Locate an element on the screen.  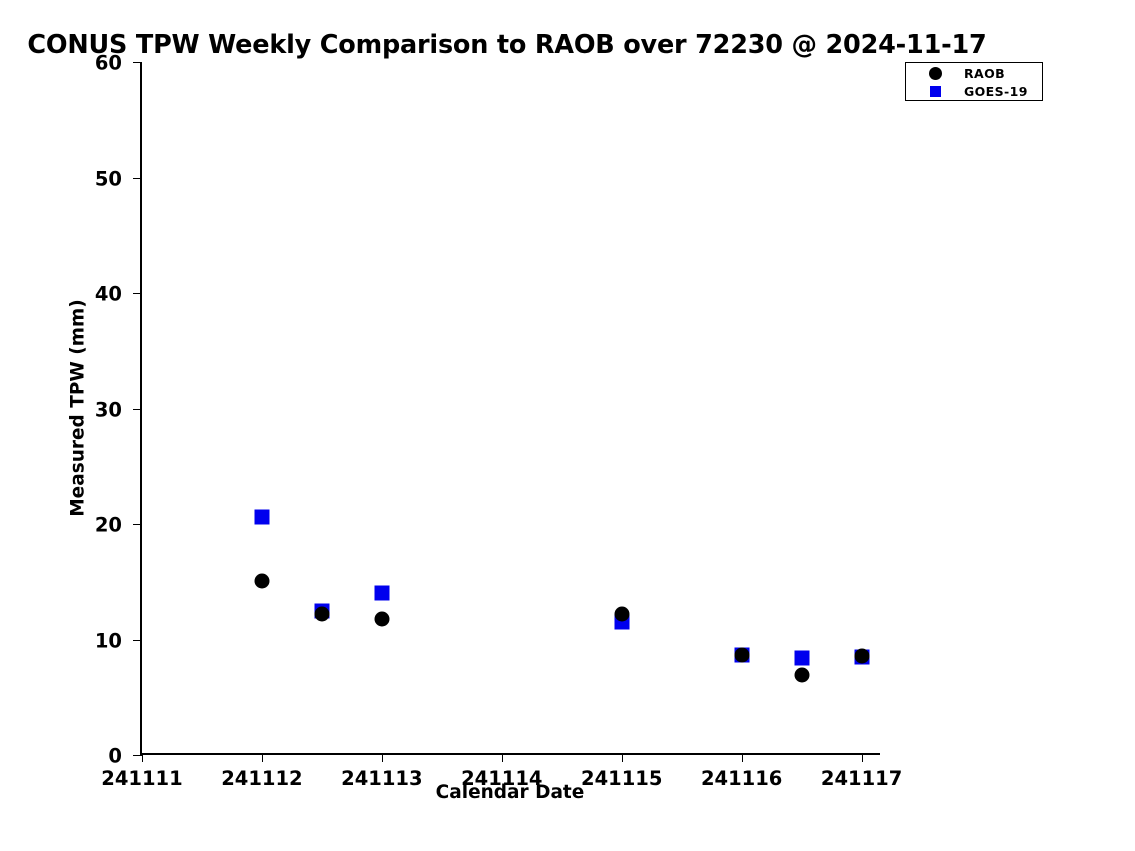
x-axis-tick-label: 241114 is located at coordinates (502, 778).